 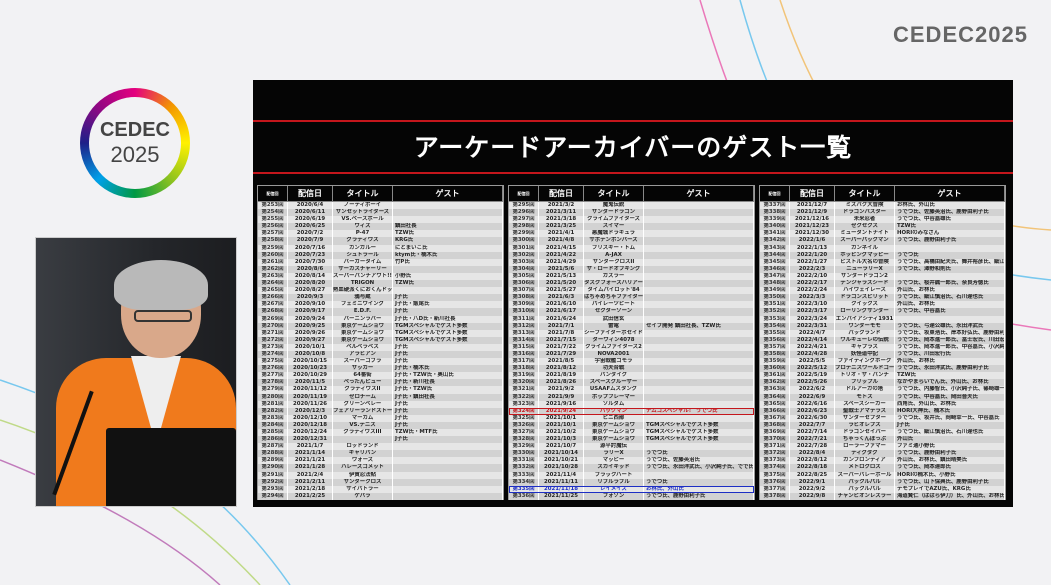 What do you see at coordinates (865, 220) in the screenshot?
I see `title-cell: 未来忍者` at bounding box center [865, 220].